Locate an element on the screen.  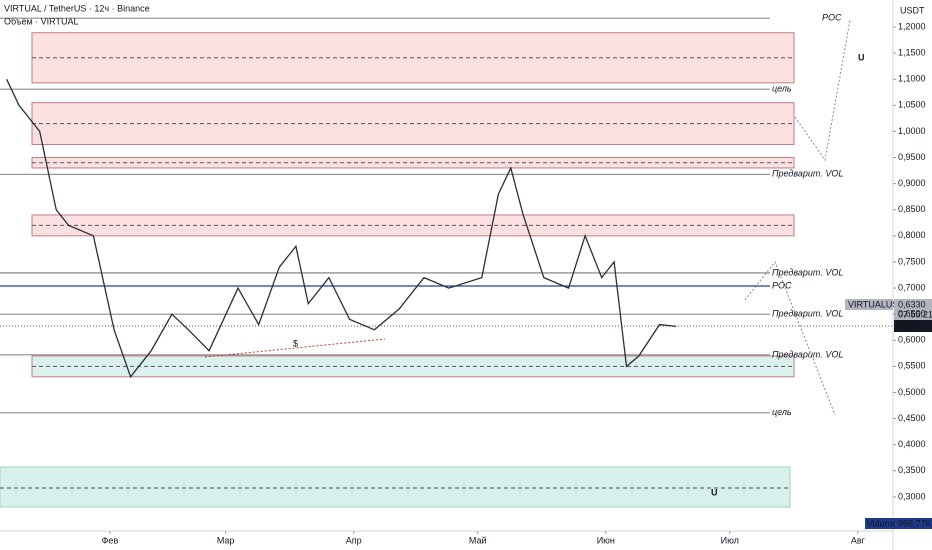
x-tick-label: Июн is located at coordinates (606, 540).